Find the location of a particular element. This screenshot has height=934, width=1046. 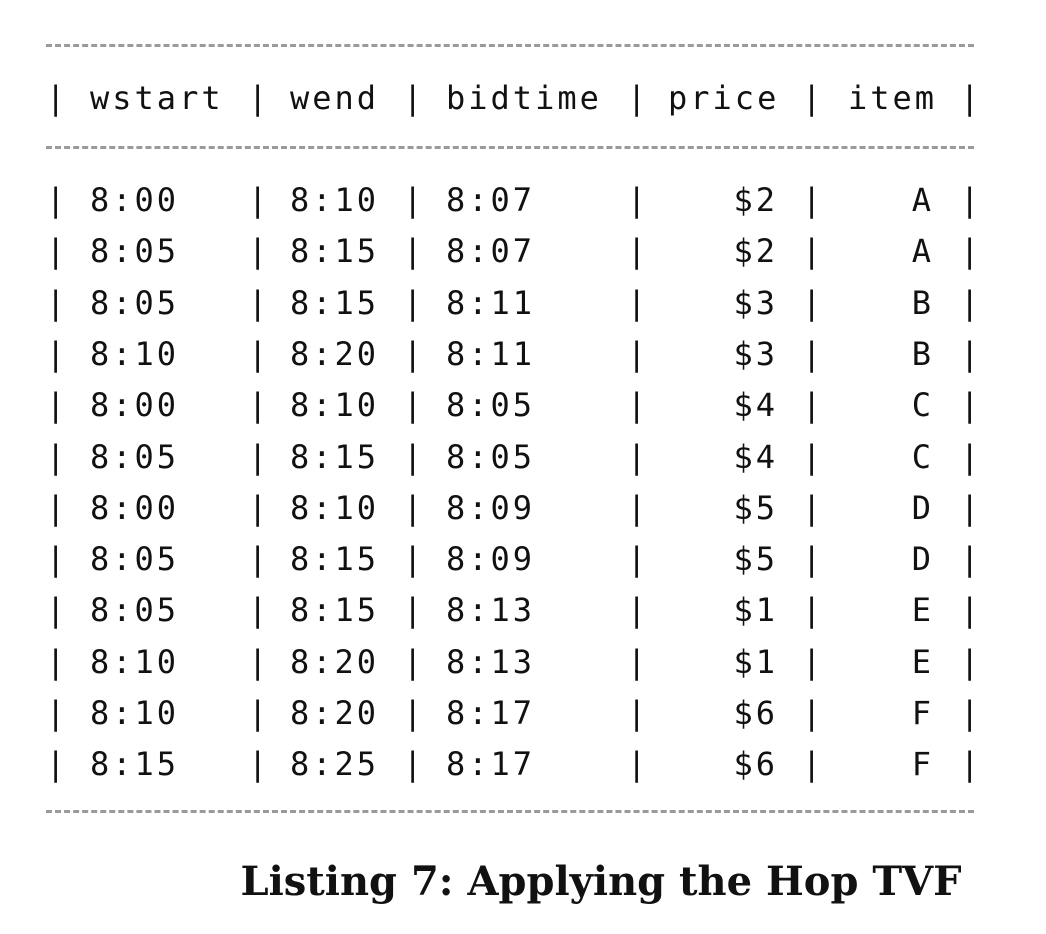

header-dashed-rule is located at coordinates (510, 147).